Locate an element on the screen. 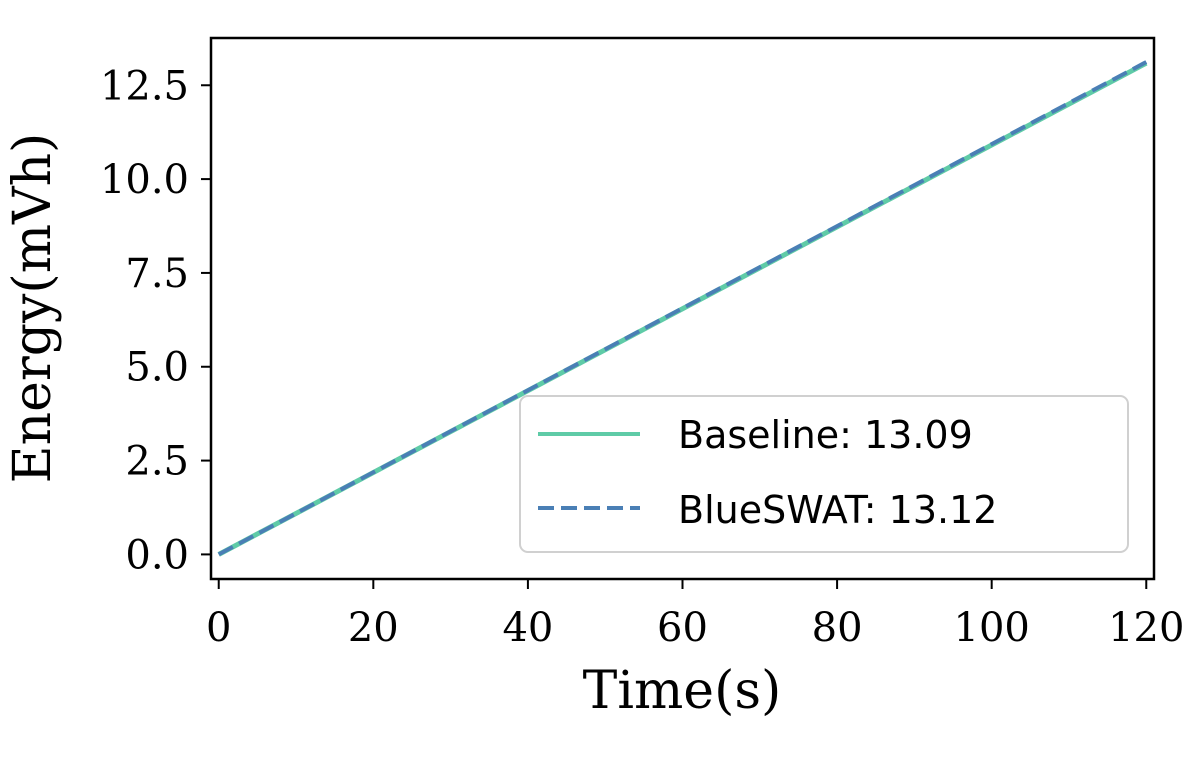  y-tick-label: 5.0 is located at coordinates (157, 368).